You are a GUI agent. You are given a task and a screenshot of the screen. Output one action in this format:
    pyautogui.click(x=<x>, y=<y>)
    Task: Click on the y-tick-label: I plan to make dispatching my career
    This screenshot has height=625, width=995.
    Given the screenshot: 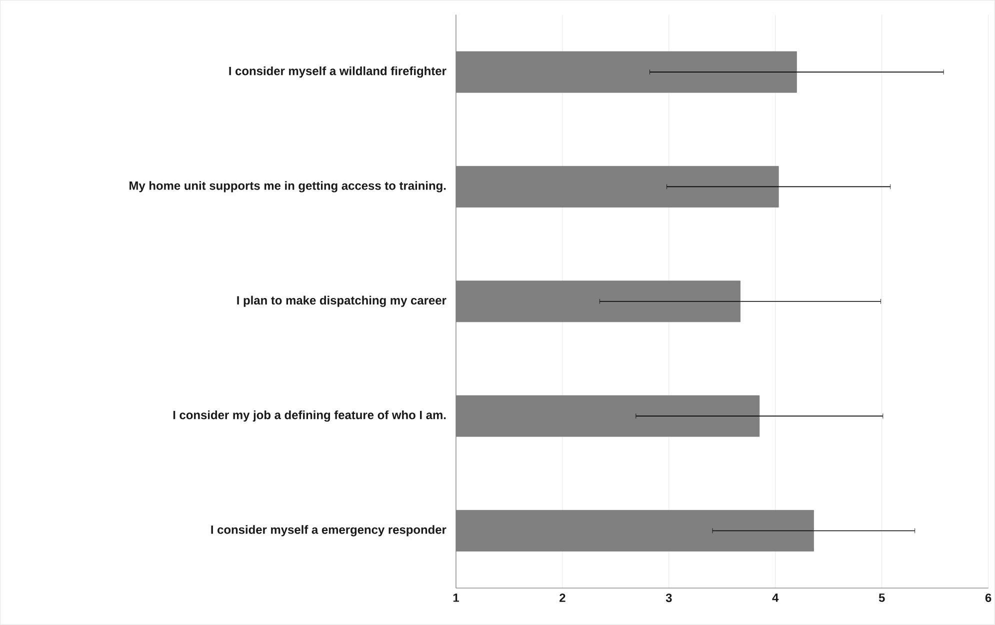 What is the action you would take?
    pyautogui.click(x=341, y=302)
    